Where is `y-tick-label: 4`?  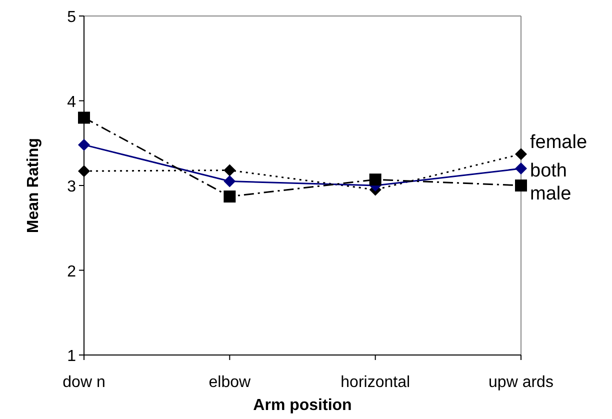
y-tick-label: 4 is located at coordinates (71, 102).